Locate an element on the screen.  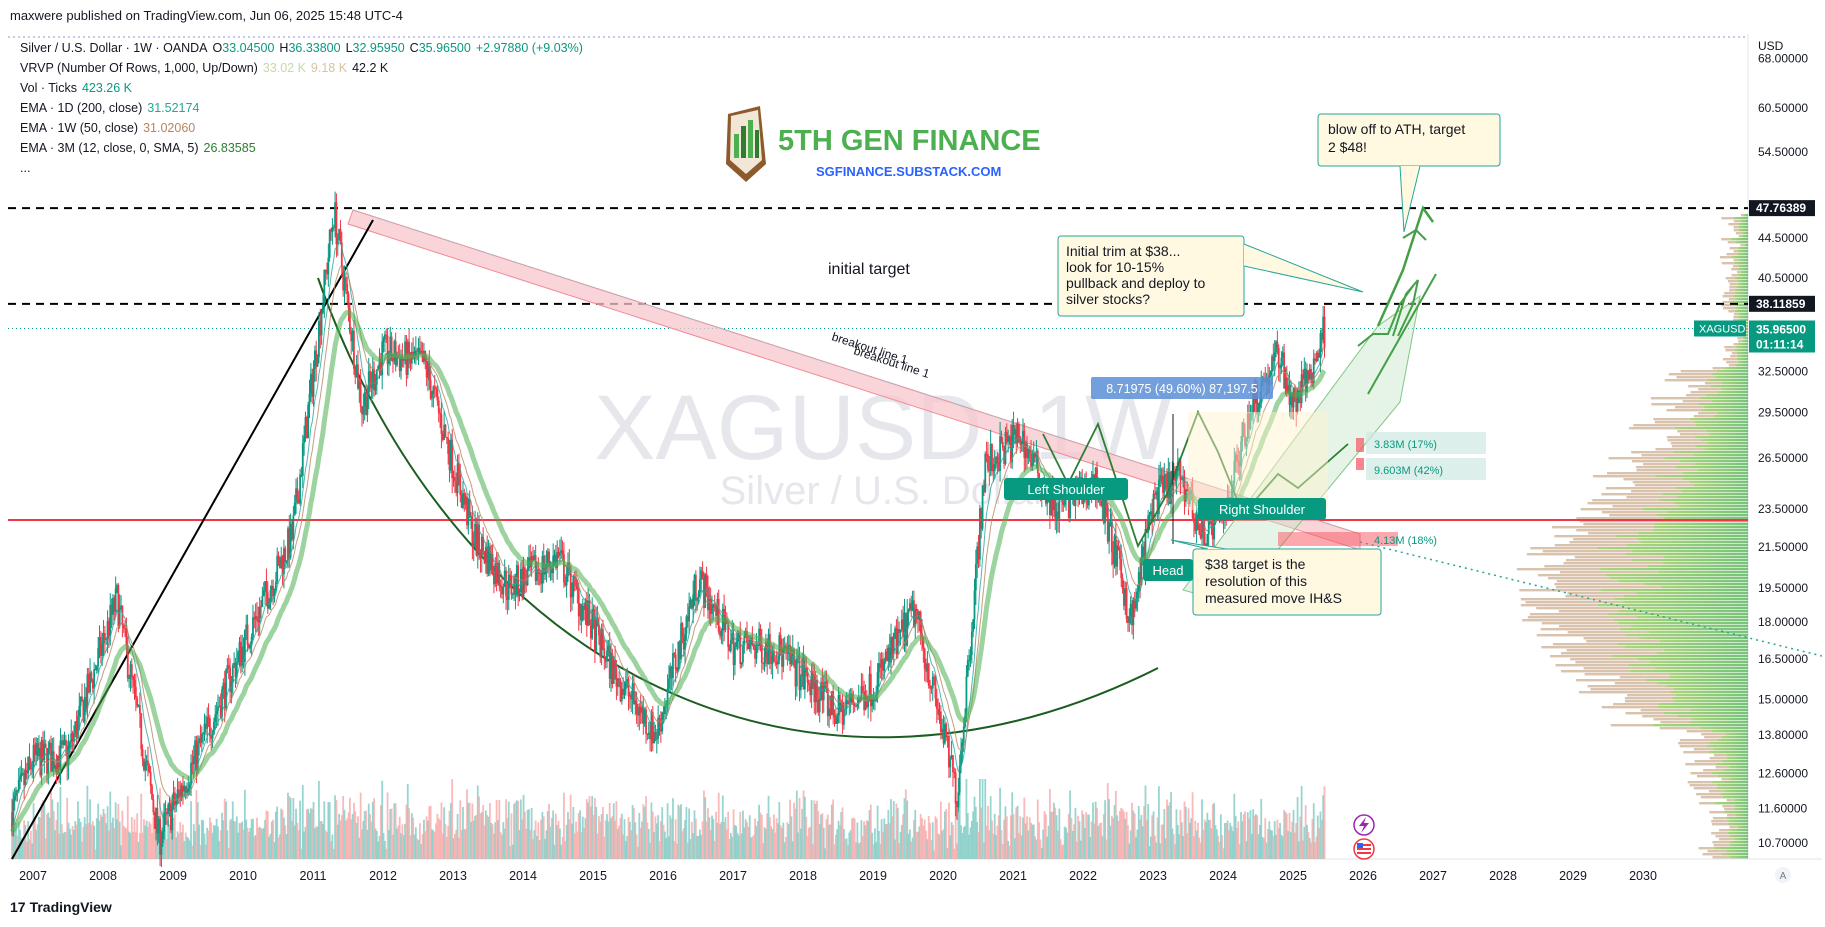
lightning-icon is located at coordinates (1364, 825).